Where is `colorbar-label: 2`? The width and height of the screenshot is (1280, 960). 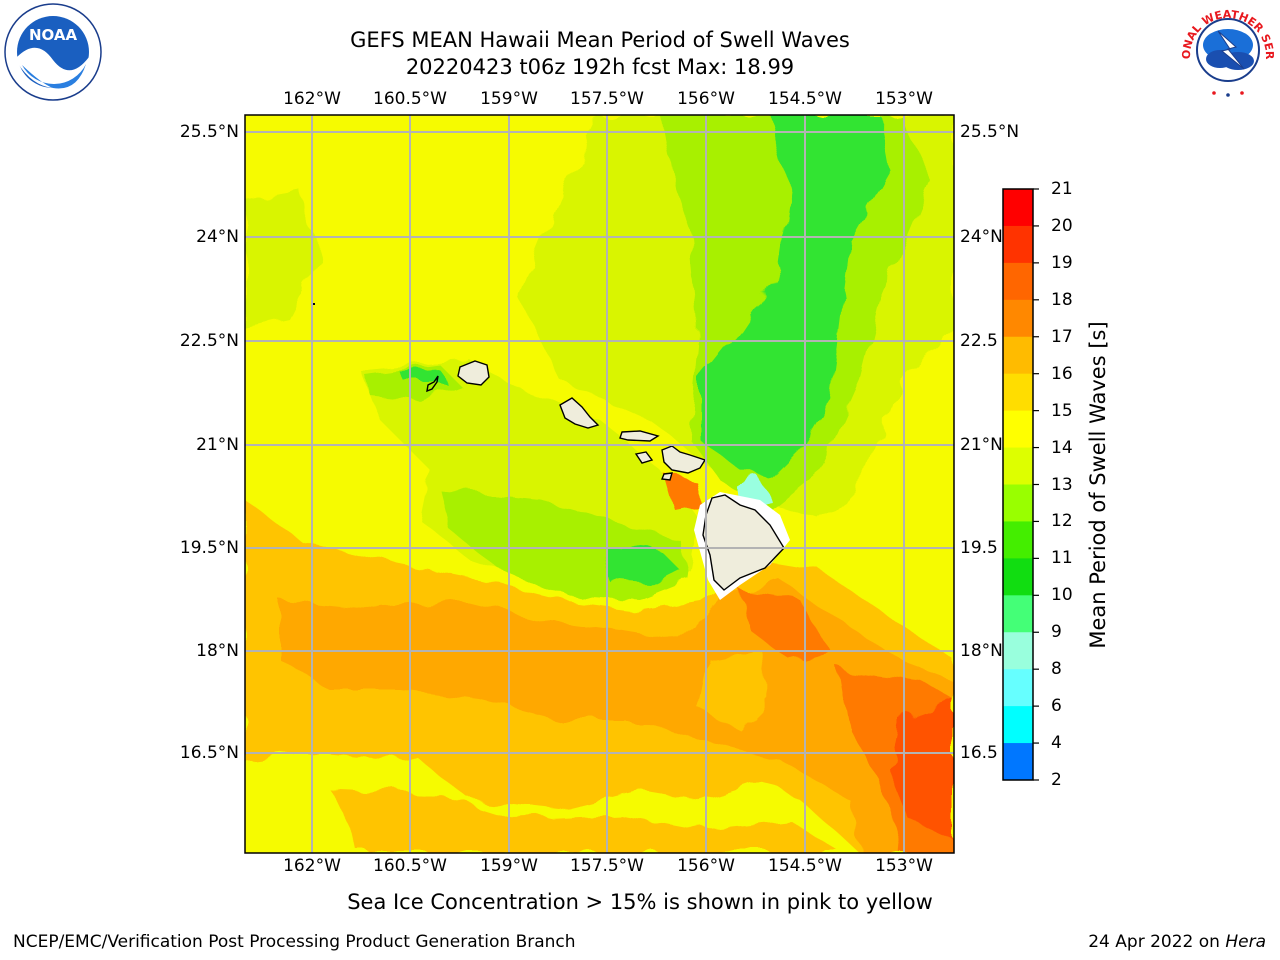
colorbar-label: 2 is located at coordinates (1056, 780).